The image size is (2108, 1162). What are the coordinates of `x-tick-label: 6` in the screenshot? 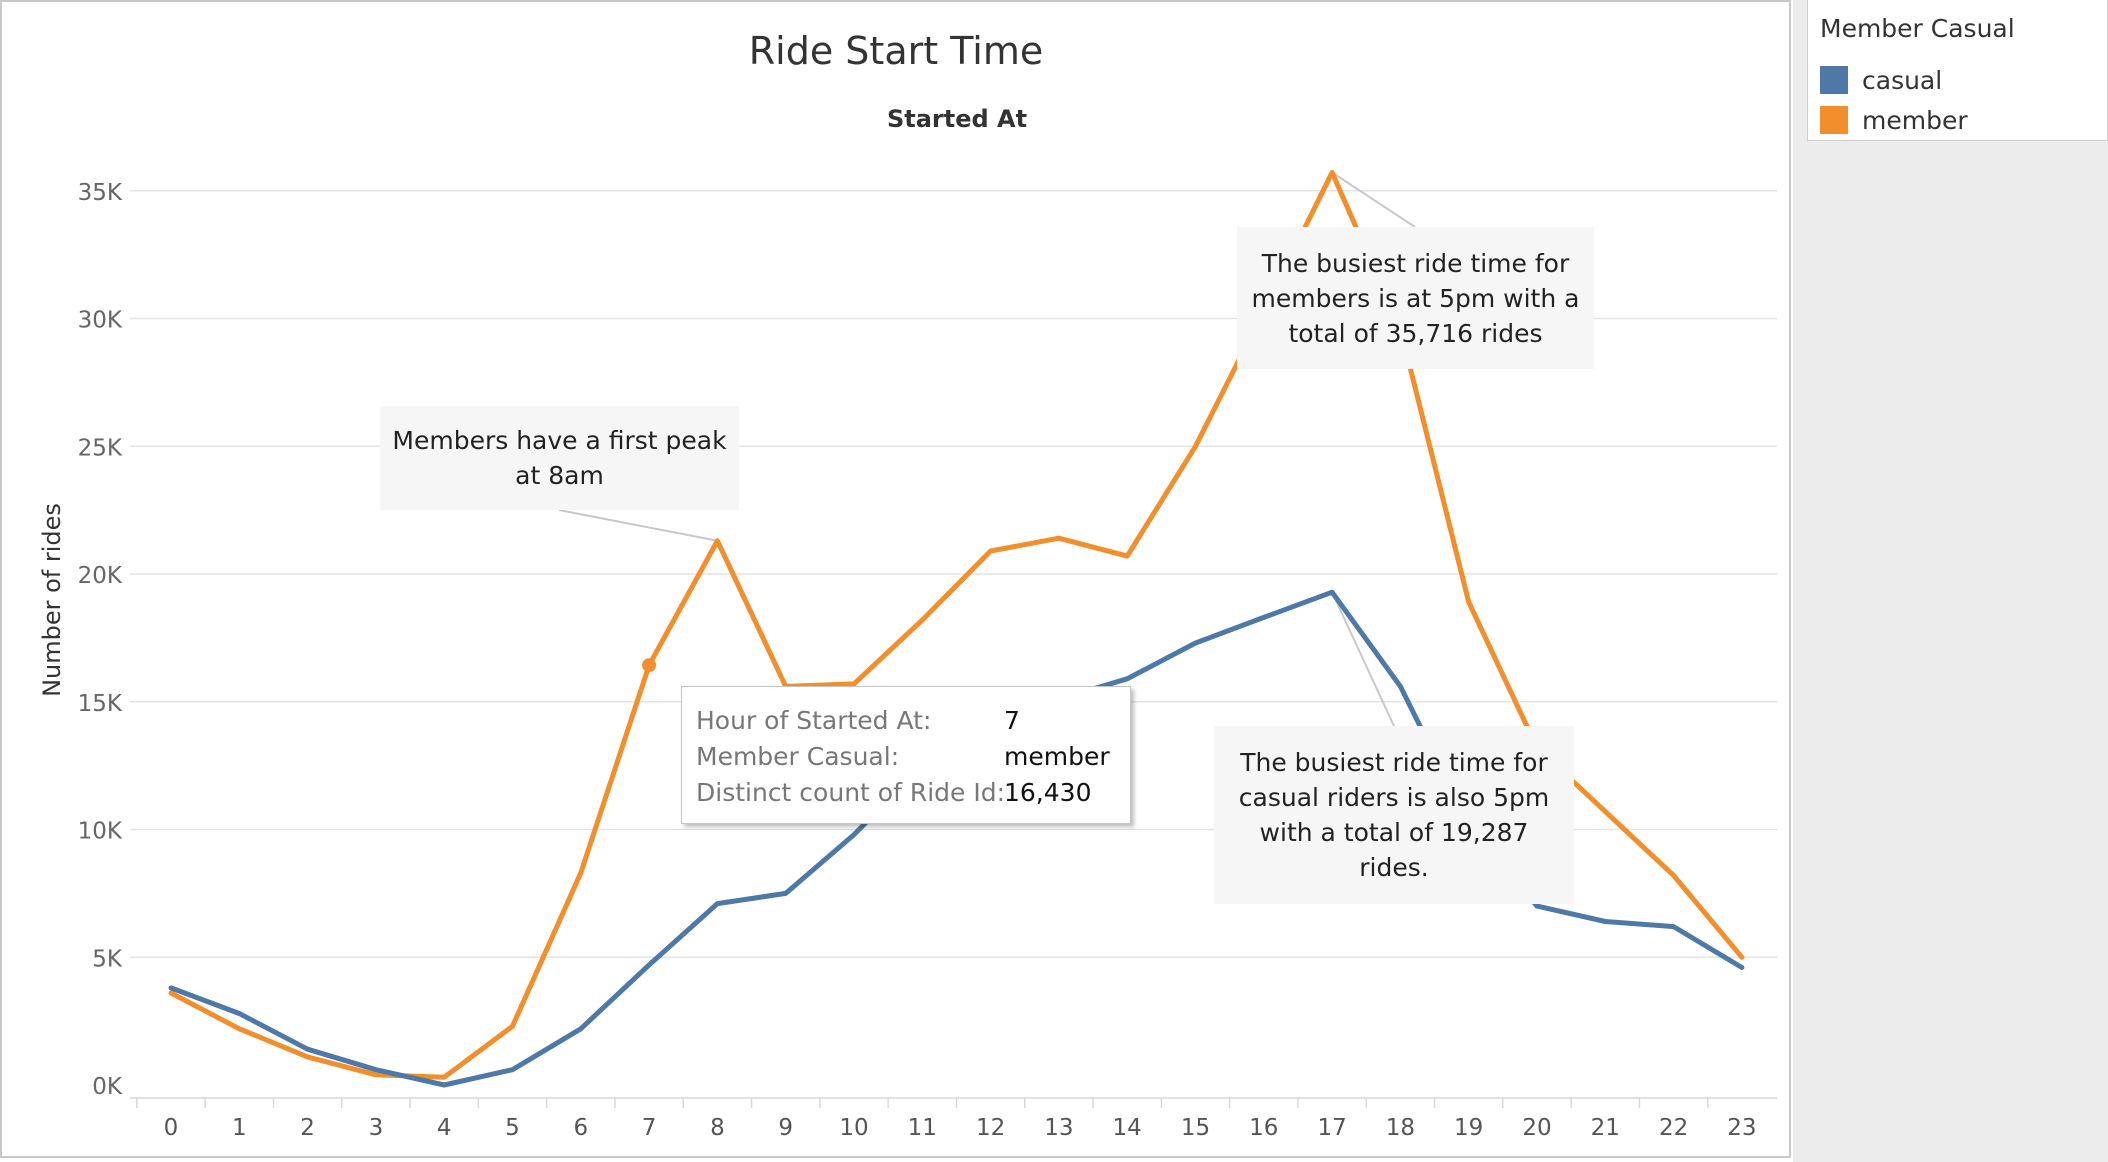 It's located at (580, 1128).